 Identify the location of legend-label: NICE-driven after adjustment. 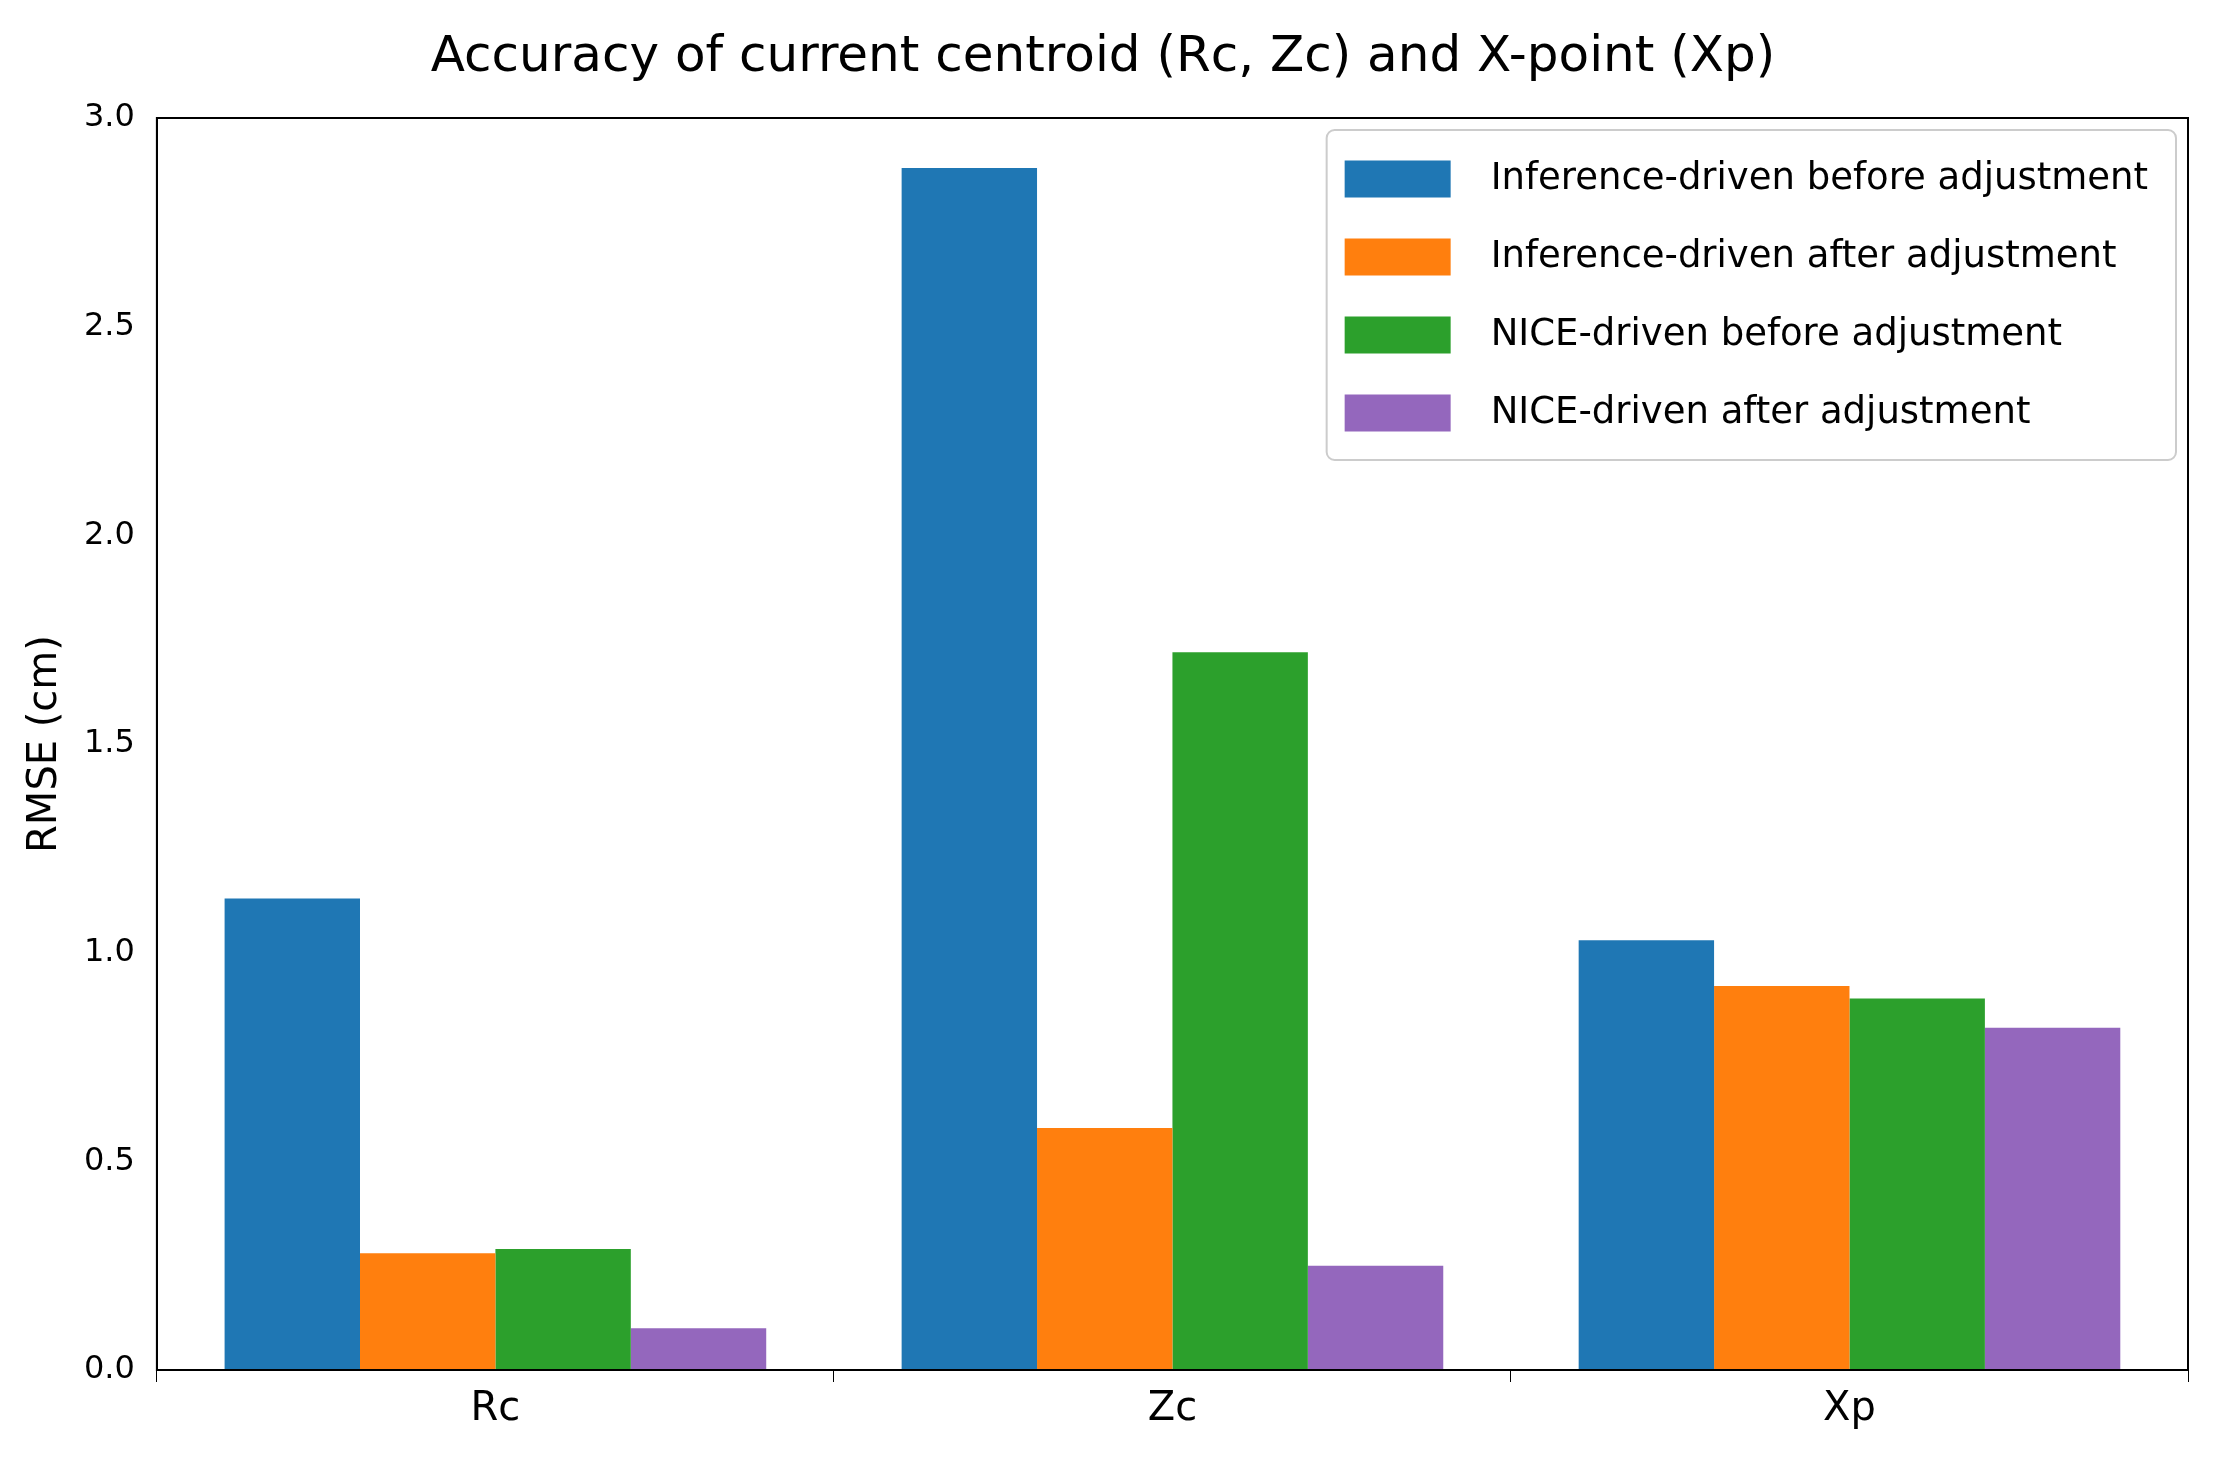
(1760, 410).